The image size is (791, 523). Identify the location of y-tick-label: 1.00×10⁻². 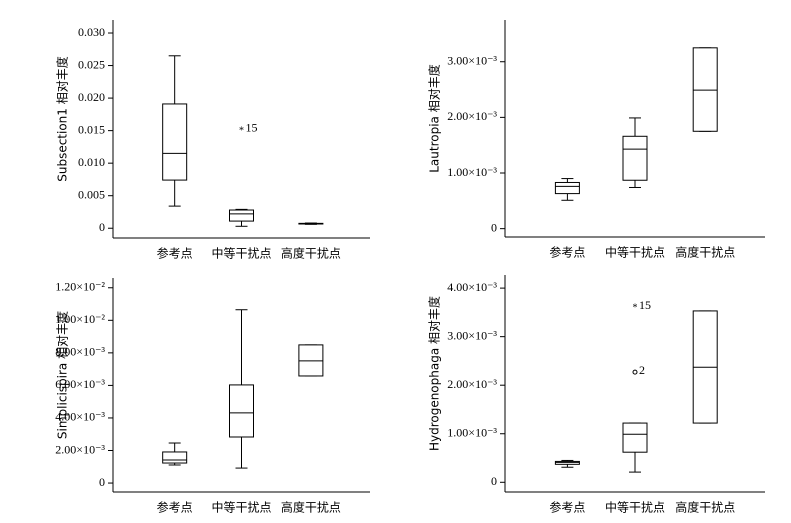
(80, 319).